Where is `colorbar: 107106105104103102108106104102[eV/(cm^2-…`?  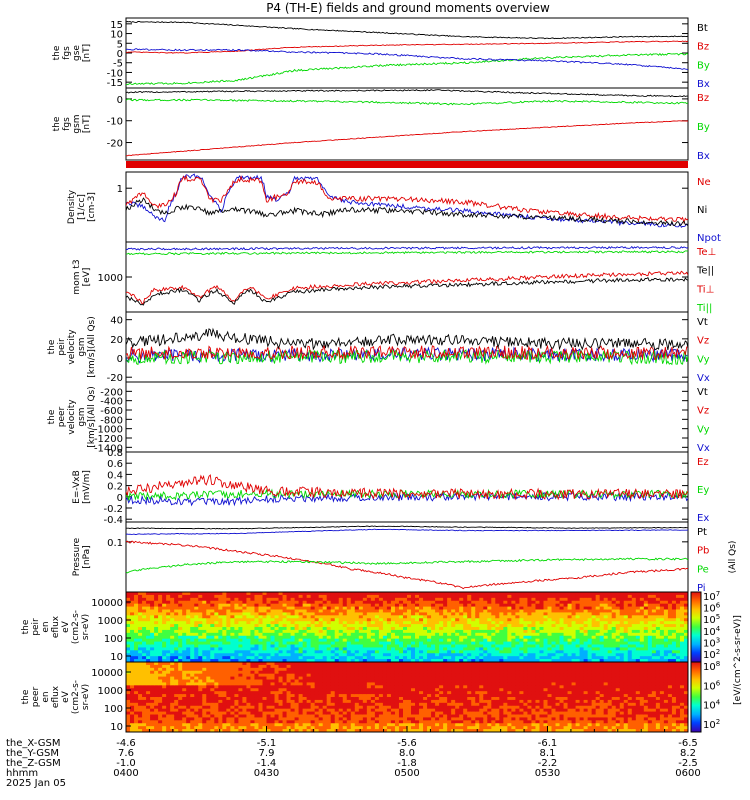 colorbar: 107106105104103102108106104102[eV/(cm^2-… is located at coordinates (716, 661).